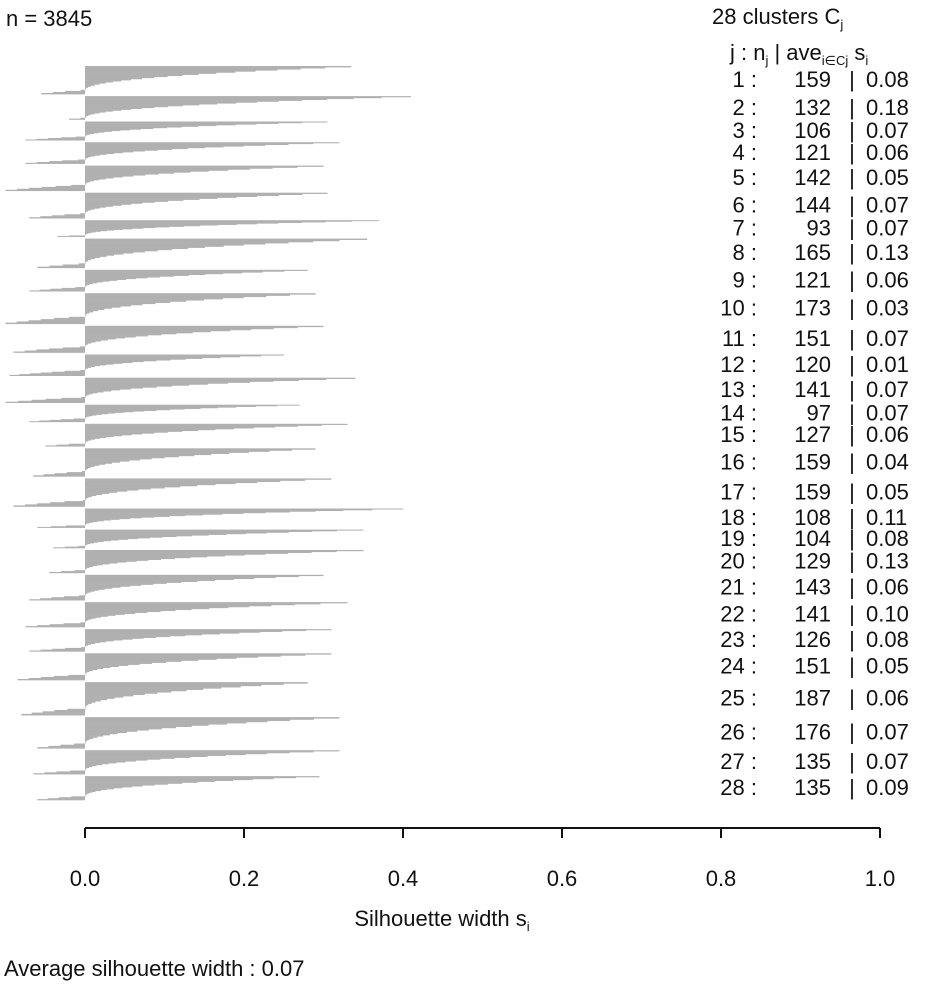 Image resolution: width=925 pixels, height=988 pixels. What do you see at coordinates (738, 666) in the screenshot?
I see `row-j: 24 :` at bounding box center [738, 666].